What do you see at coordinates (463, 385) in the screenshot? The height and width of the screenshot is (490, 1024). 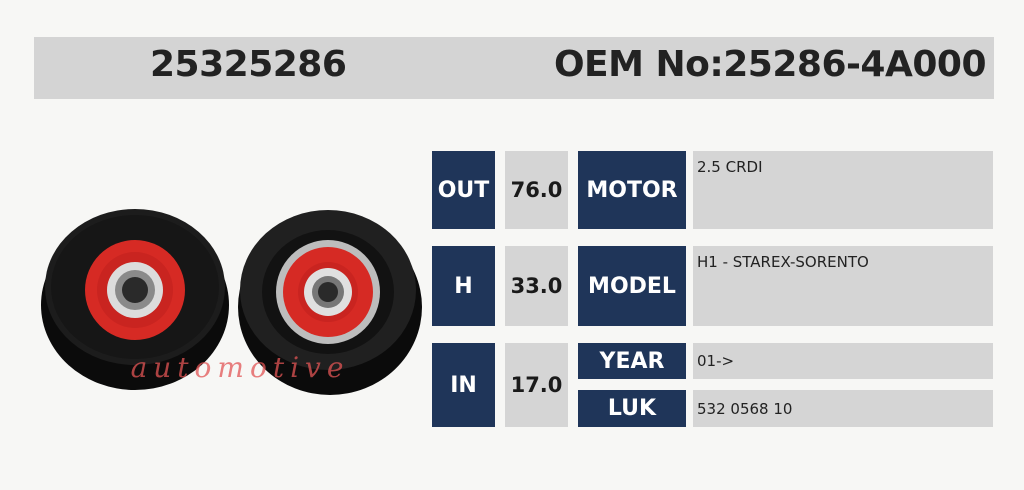 I see `dim-label-in: IN` at bounding box center [463, 385].